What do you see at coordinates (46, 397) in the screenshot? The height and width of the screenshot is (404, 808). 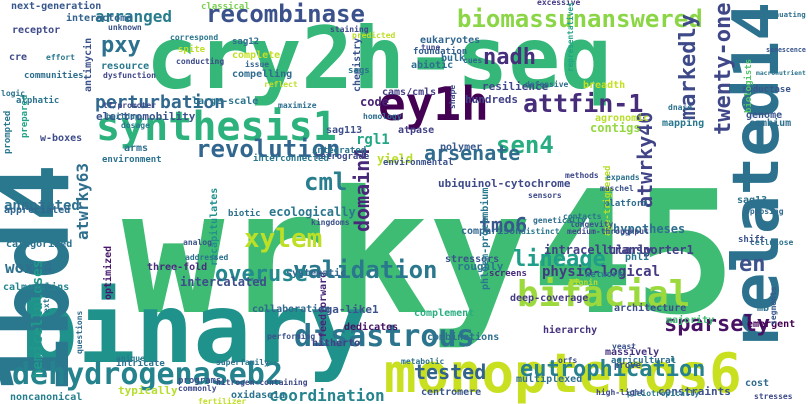 I see `word-noncanonical: noncanonical` at bounding box center [46, 397].